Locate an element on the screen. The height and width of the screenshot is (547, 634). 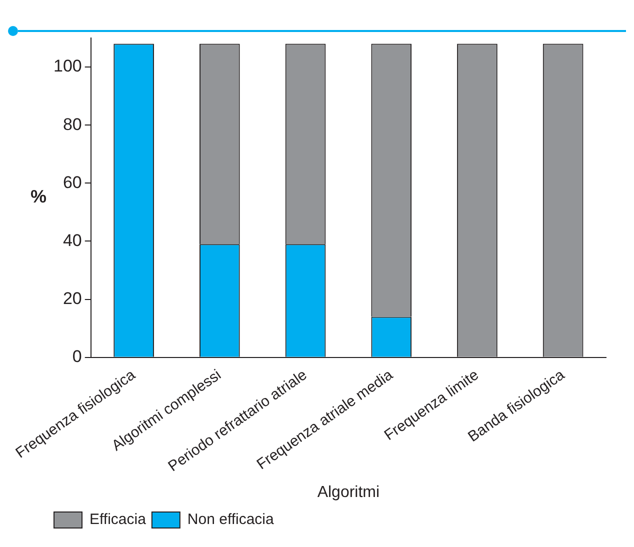
y-tick-label: 40 is located at coordinates (72, 240).